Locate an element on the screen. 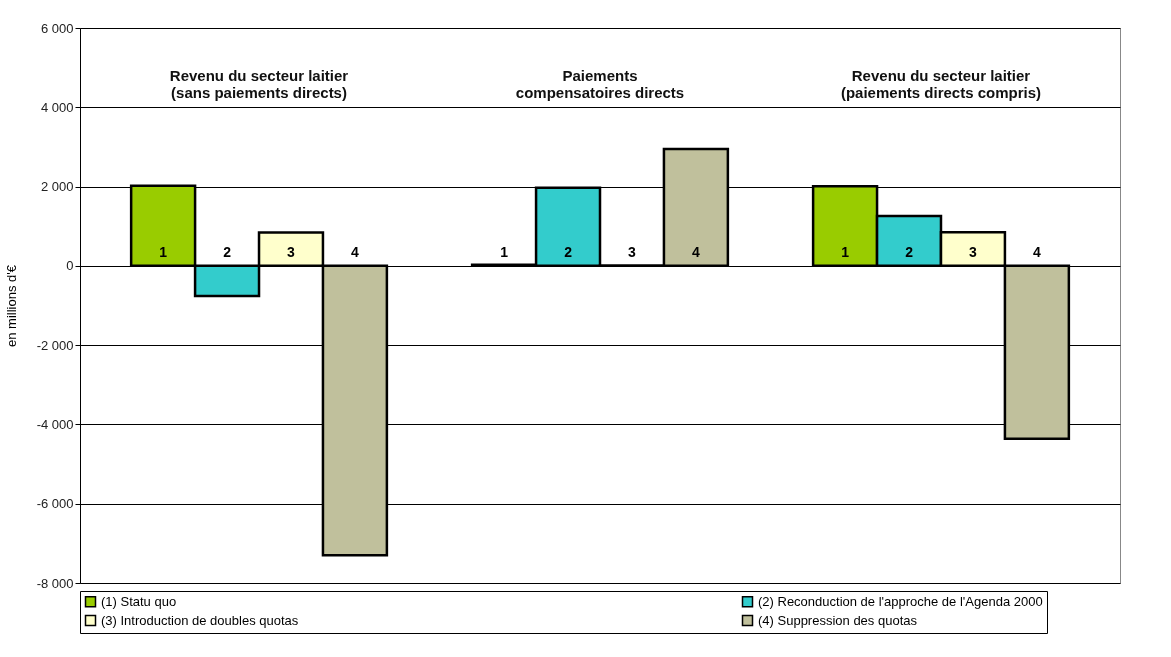 The width and height of the screenshot is (1171, 657). legend-label: (1) Statu quo is located at coordinates (139, 601).